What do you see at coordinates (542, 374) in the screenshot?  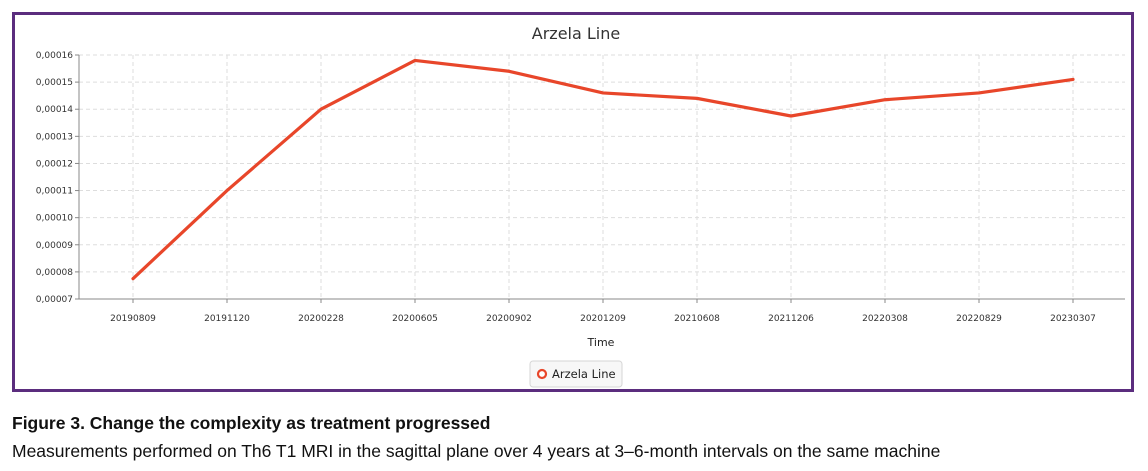 I see `legend-marker-icon` at bounding box center [542, 374].